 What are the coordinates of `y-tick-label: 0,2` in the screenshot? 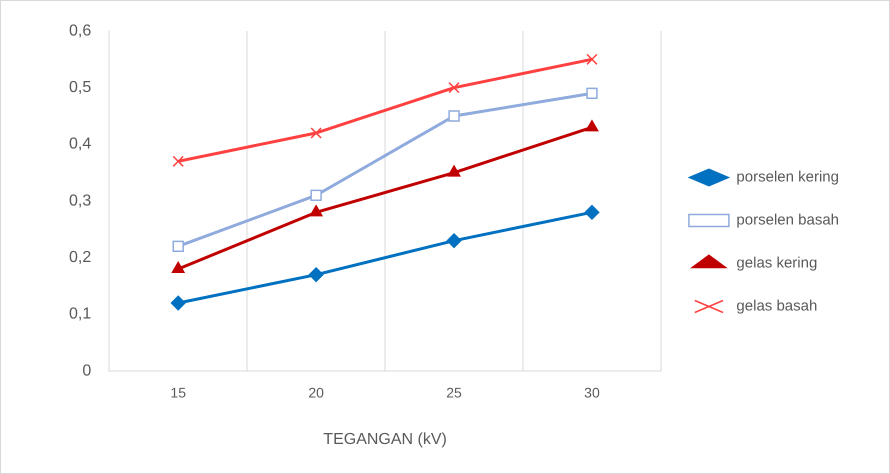 It's located at (80, 257).